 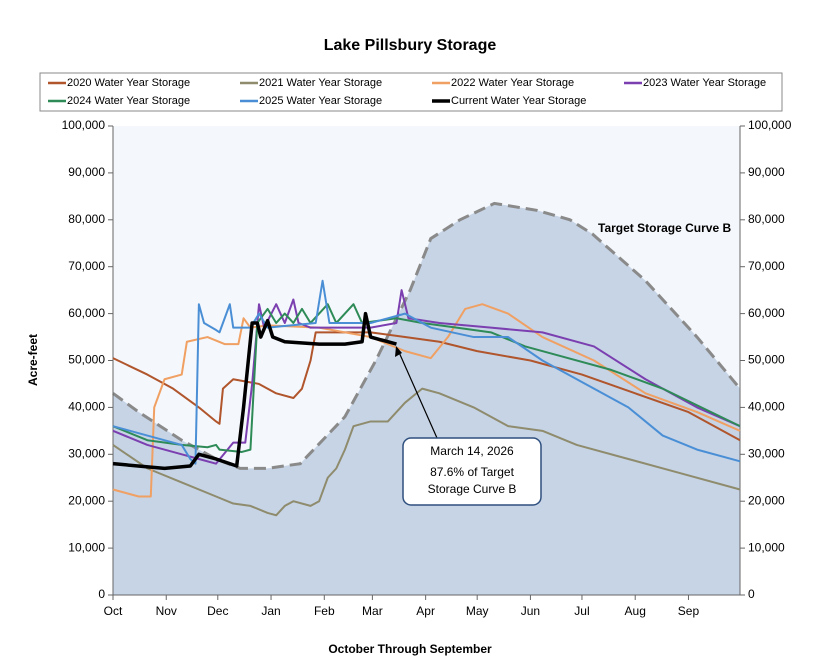 I want to click on annotation: Target Storage Curve B, so click(x=664, y=228).